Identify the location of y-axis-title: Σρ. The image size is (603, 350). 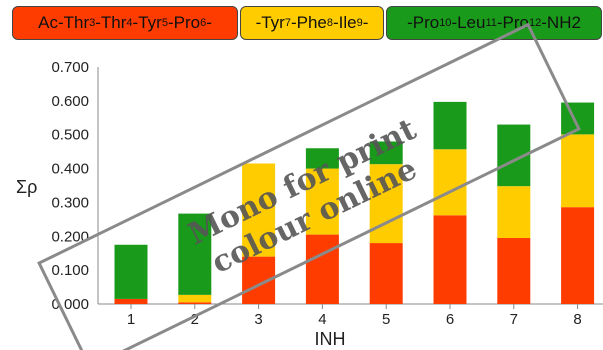
(26, 187).